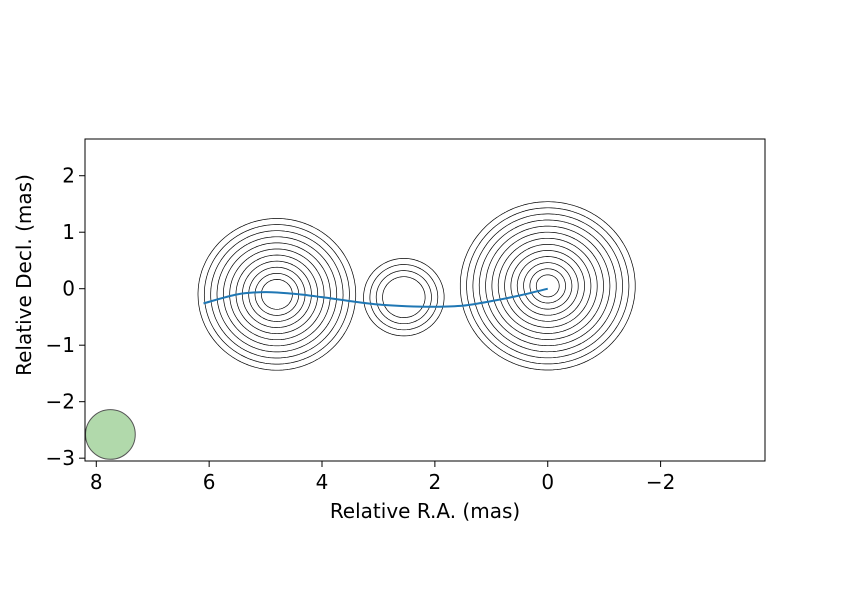 The width and height of the screenshot is (850, 600). I want to click on y-tick-label: −3, so click(60, 458).